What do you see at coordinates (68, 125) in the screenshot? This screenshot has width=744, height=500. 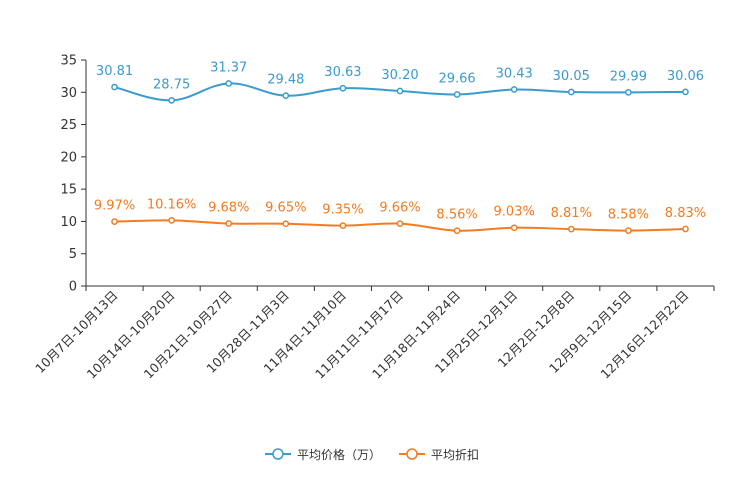 I see `y-tick-label: 25` at bounding box center [68, 125].